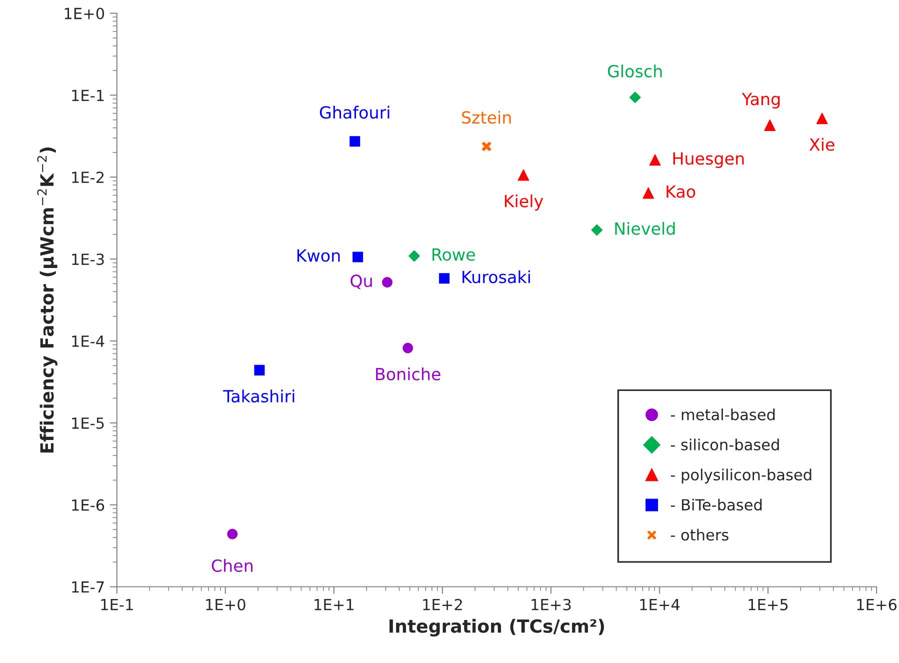  I want to click on y-tick-label: 1E-7, so click(88, 587).